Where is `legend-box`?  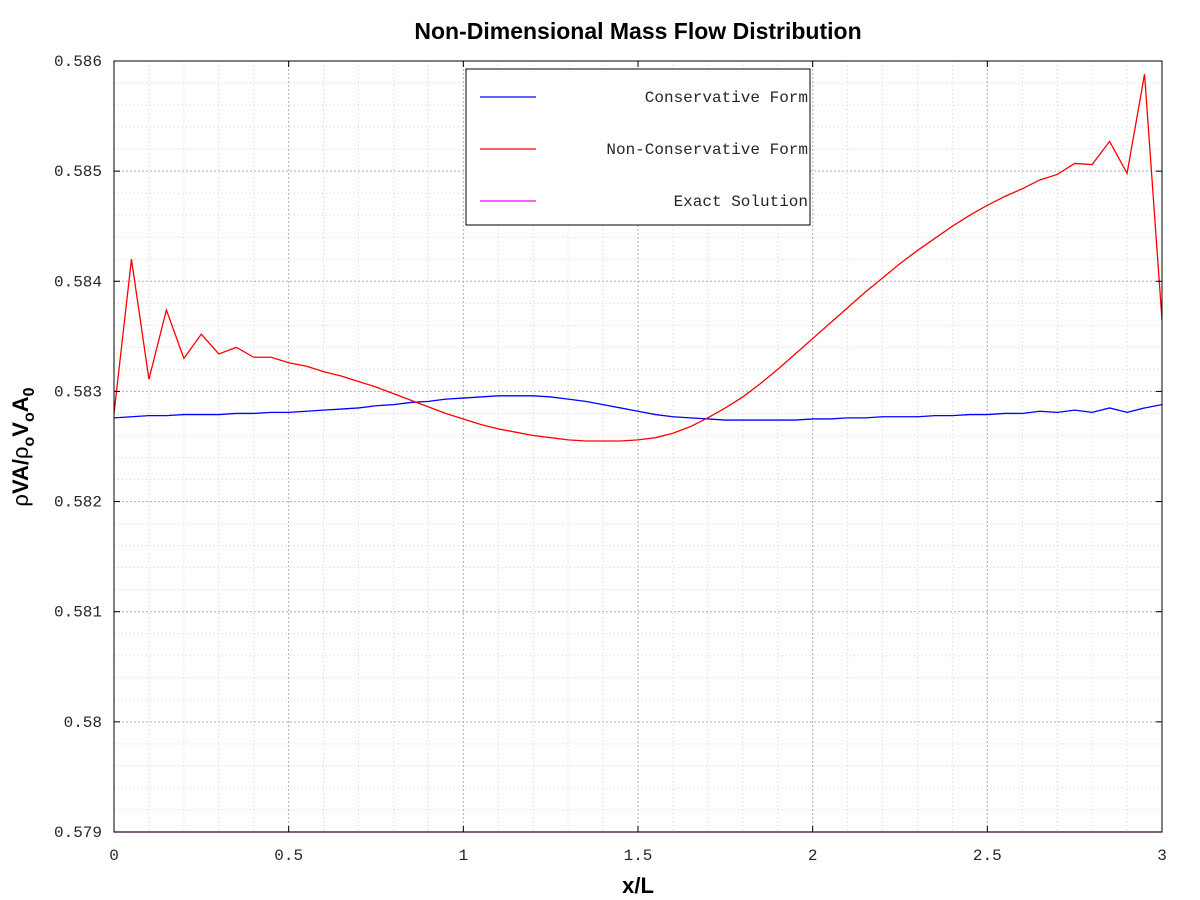
legend-box is located at coordinates (638, 147).